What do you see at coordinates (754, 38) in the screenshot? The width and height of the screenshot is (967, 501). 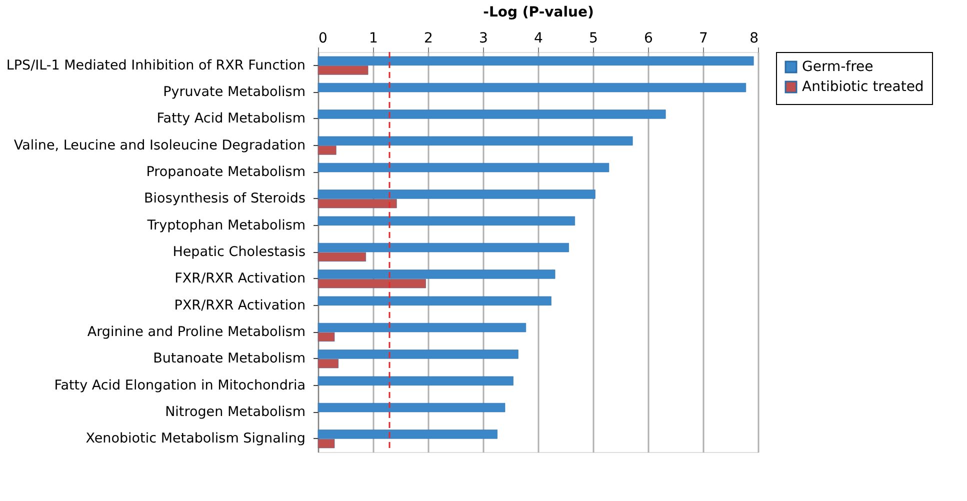 I see `x-tick-label: 8` at bounding box center [754, 38].